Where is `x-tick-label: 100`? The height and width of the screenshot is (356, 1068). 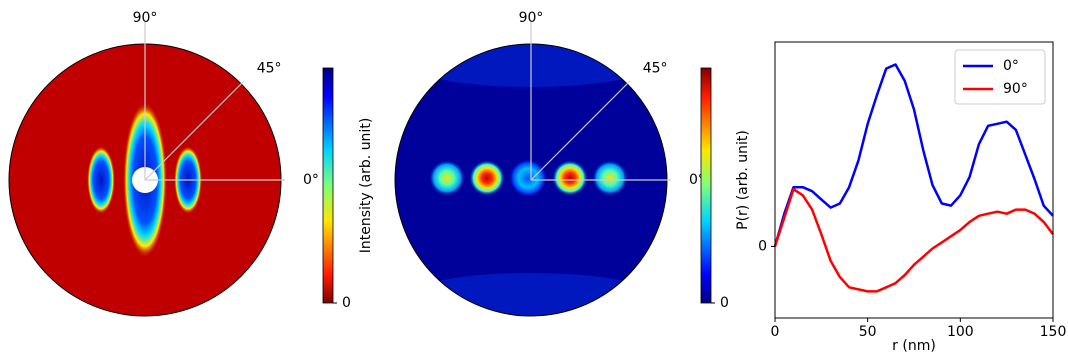
x-tick-label: 100 is located at coordinates (960, 332).